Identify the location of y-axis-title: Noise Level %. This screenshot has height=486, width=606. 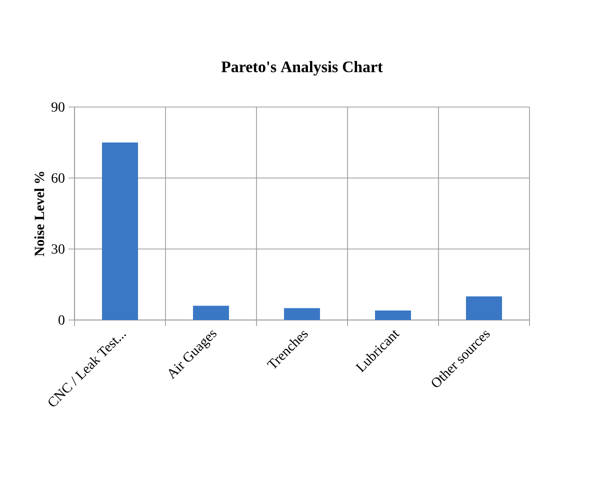
(39, 214).